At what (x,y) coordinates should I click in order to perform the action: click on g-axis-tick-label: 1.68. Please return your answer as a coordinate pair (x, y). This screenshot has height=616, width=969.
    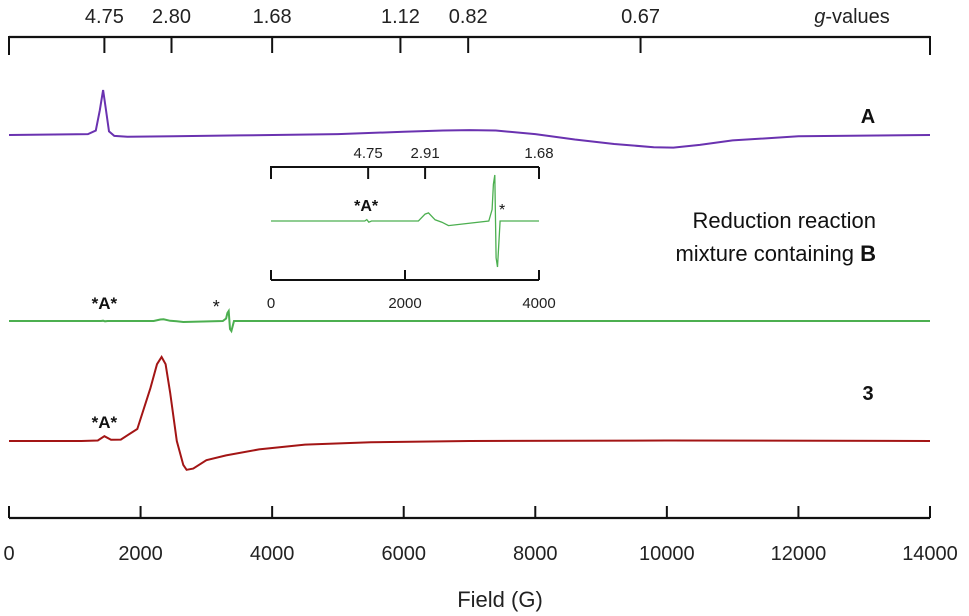
    Looking at the image, I should click on (272, 17).